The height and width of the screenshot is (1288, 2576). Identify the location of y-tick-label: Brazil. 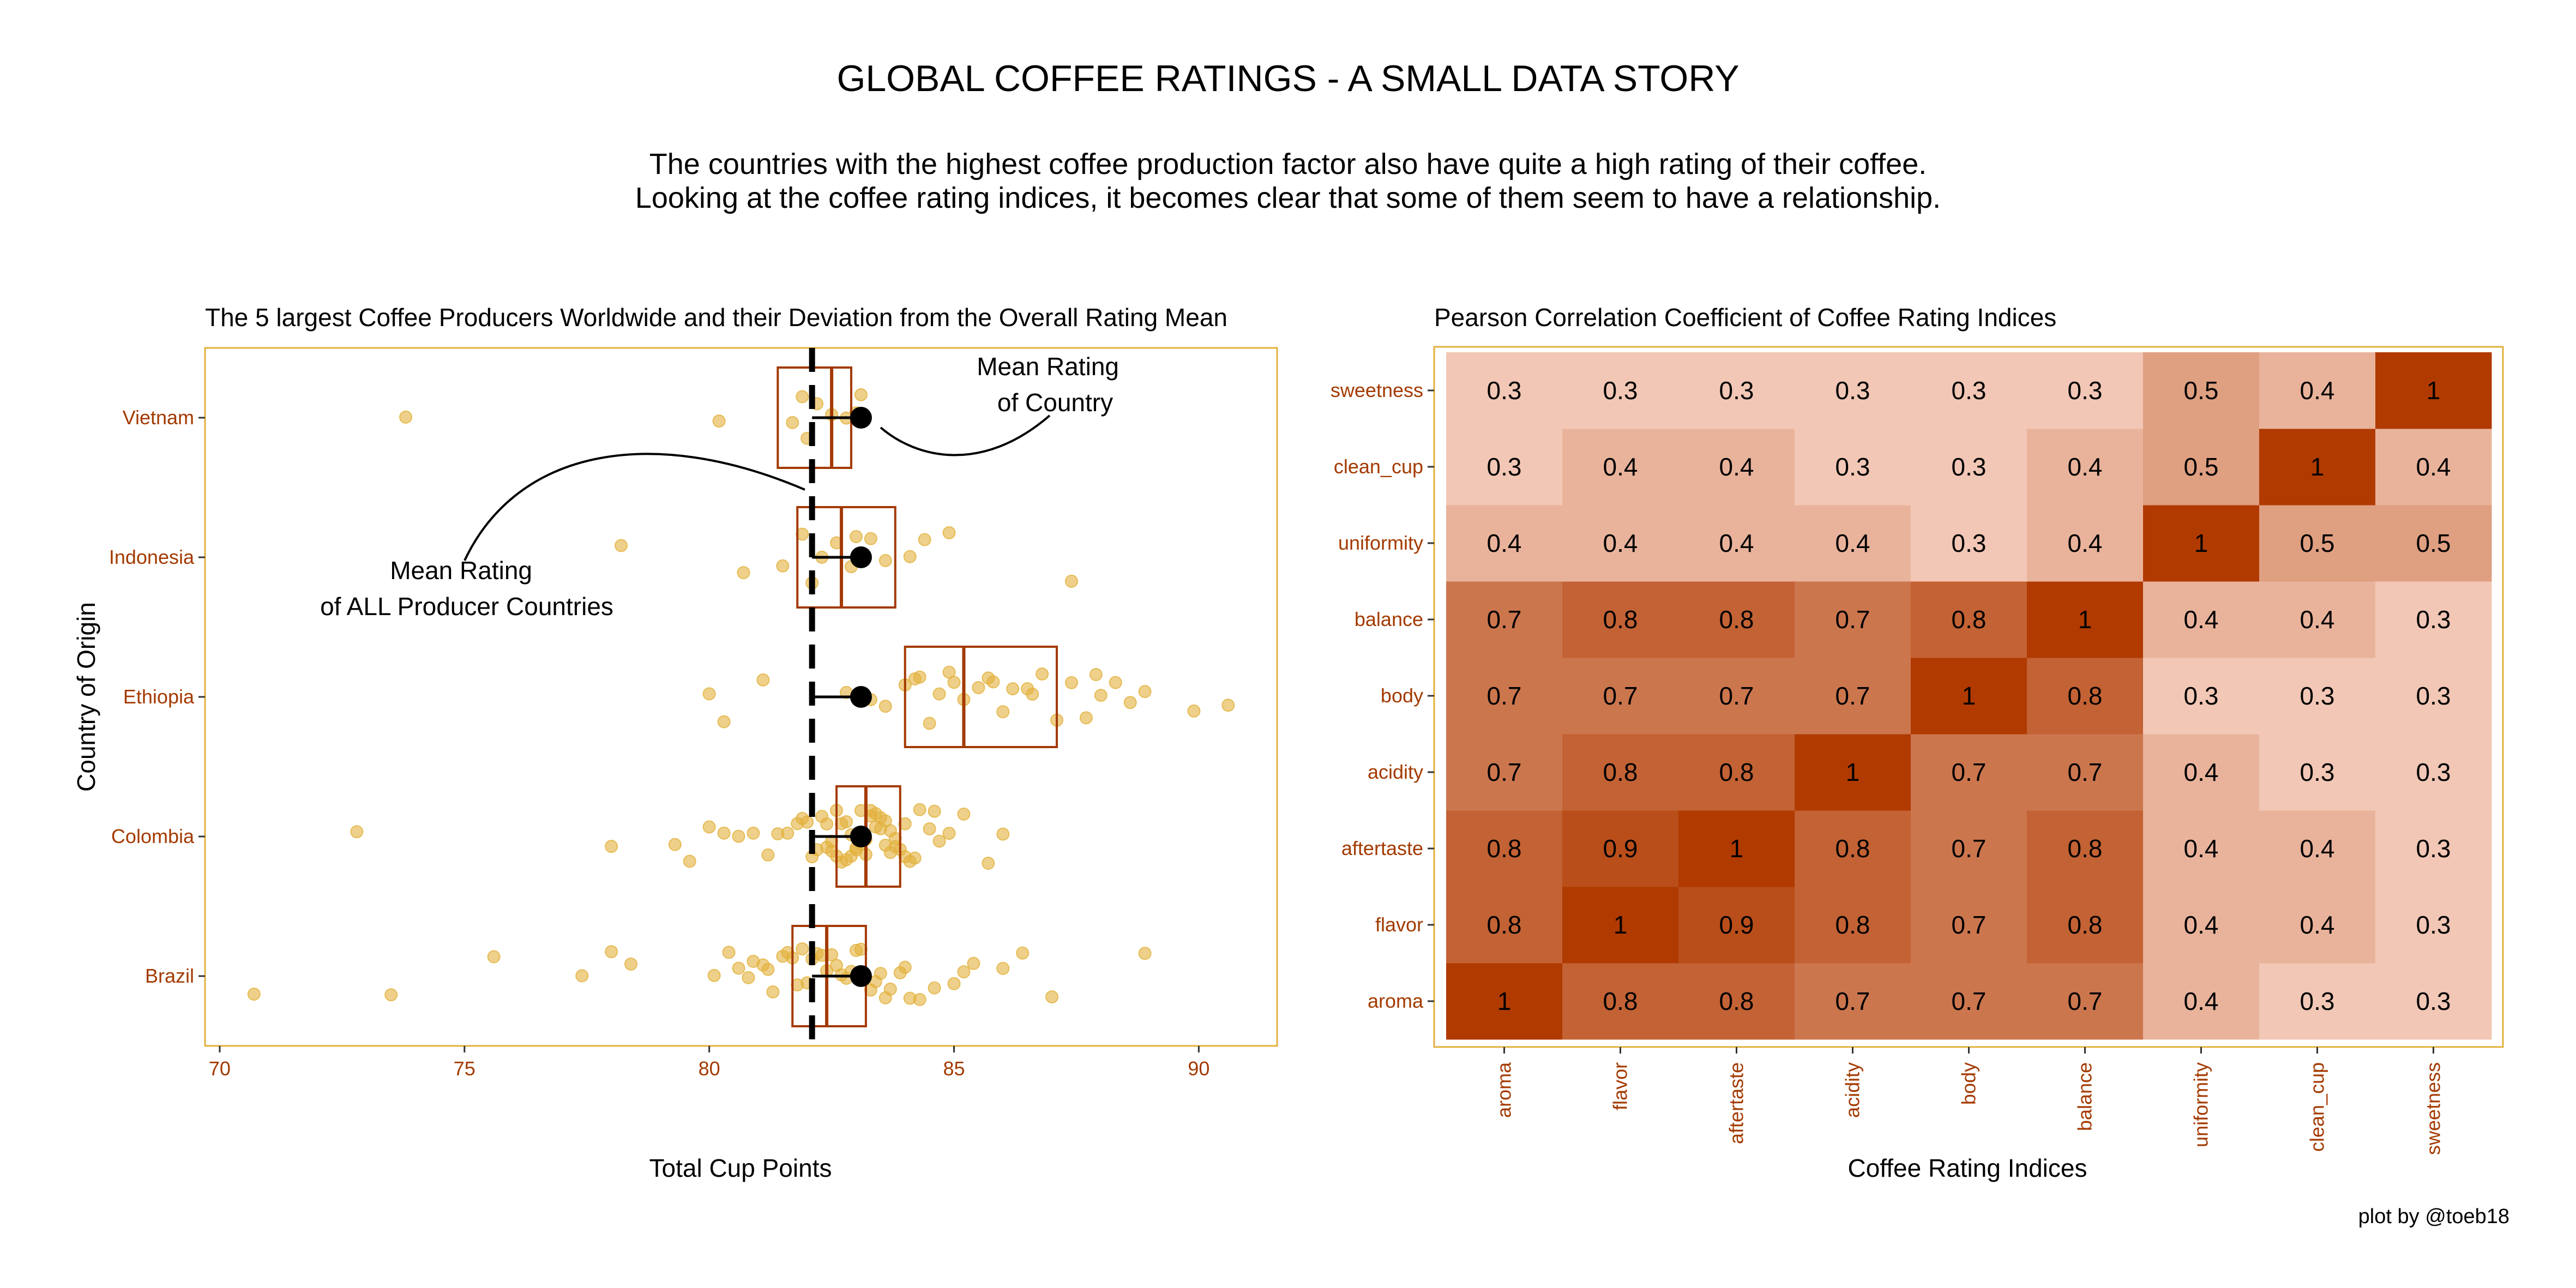
(169, 976).